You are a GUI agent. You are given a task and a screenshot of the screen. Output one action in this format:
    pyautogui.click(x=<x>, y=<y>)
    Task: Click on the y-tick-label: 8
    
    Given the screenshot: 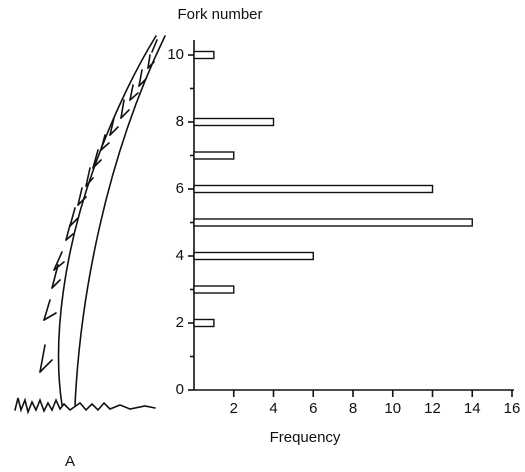 What is the action you would take?
    pyautogui.click(x=180, y=121)
    